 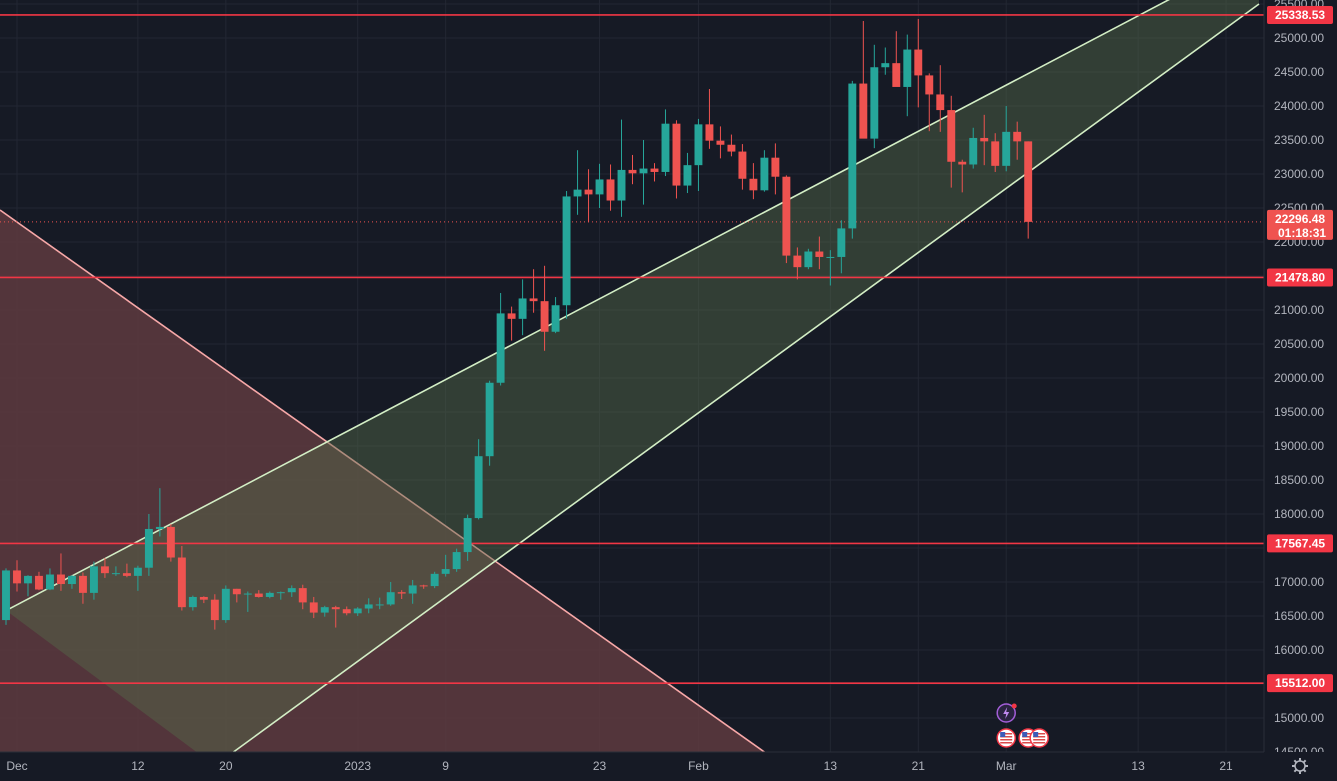 I want to click on time-axis: Dec 12 20 2023 9 23 Feb 13 21 Mar 13 21, so click(x=668, y=766).